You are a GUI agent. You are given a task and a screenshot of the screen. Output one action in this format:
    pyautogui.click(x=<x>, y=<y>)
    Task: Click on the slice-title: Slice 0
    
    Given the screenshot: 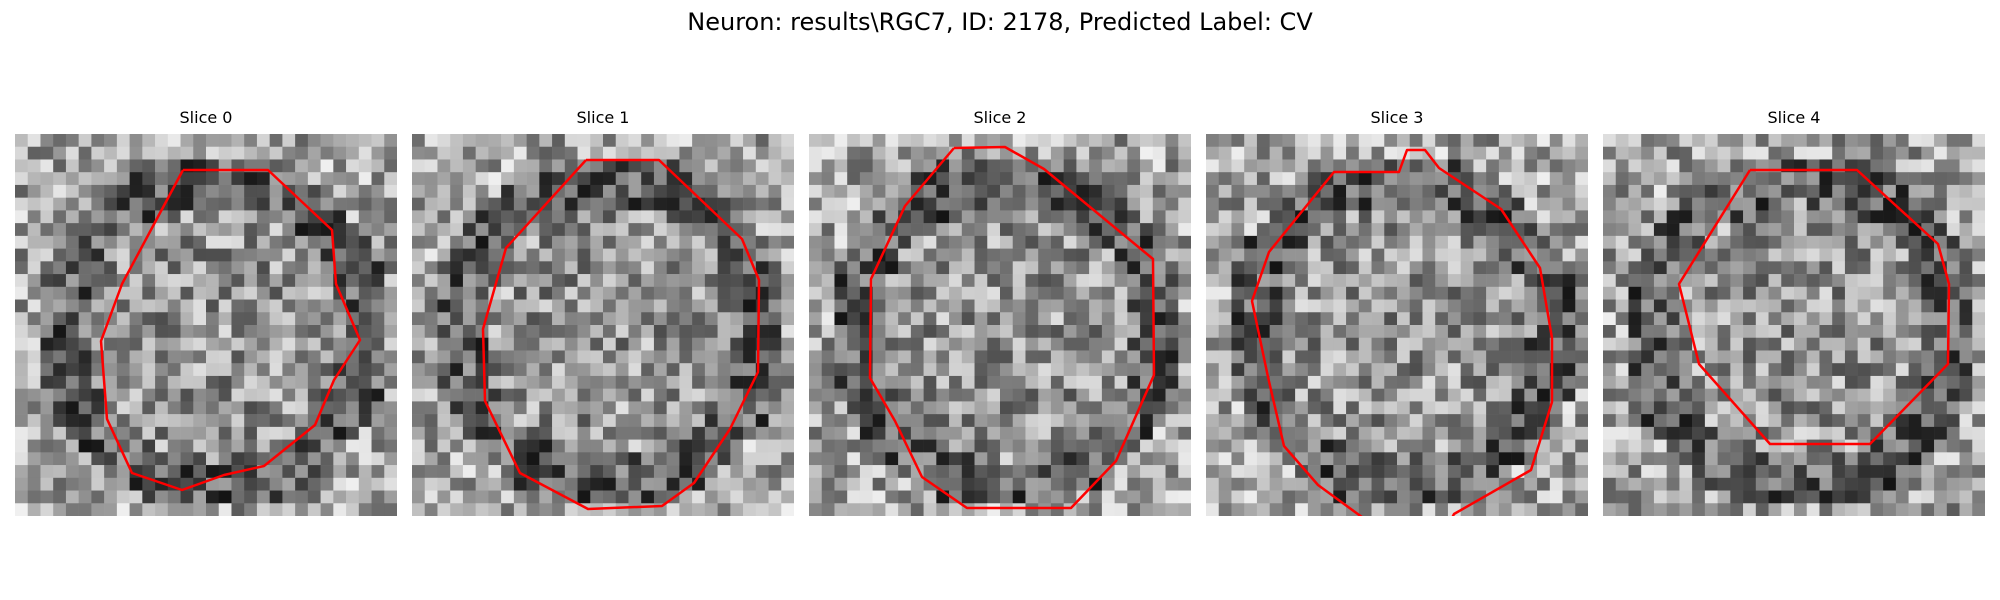 What is the action you would take?
    pyautogui.click(x=206, y=117)
    